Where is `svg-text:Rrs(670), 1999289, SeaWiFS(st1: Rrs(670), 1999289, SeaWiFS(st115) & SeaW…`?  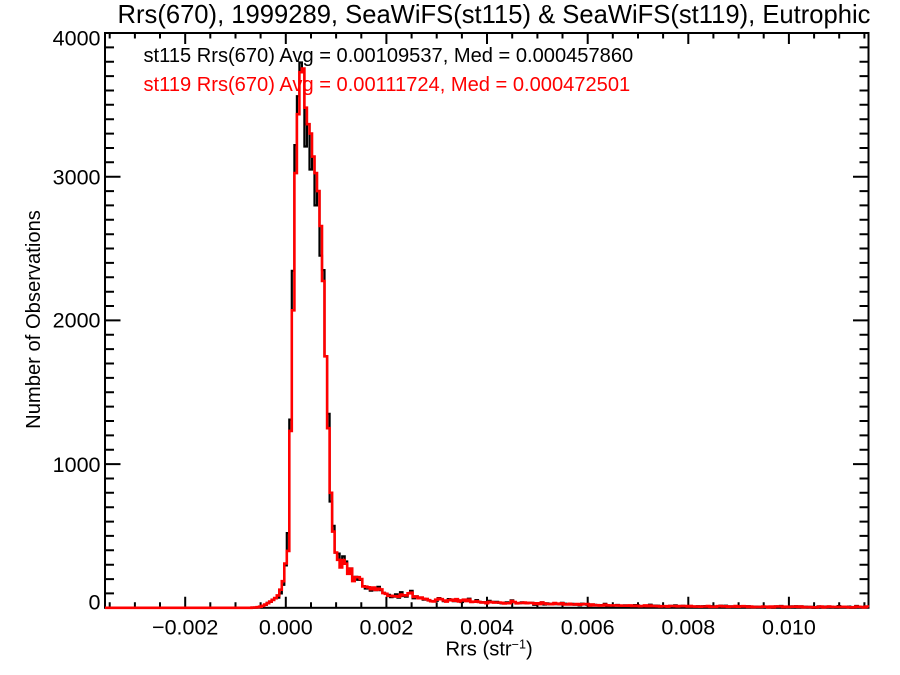 svg-text:Rrs(670), 1999289, SeaWiFS(st1: Rrs(670), 1999289, SeaWiFS(st115) & SeaW… is located at coordinates (494, 15).